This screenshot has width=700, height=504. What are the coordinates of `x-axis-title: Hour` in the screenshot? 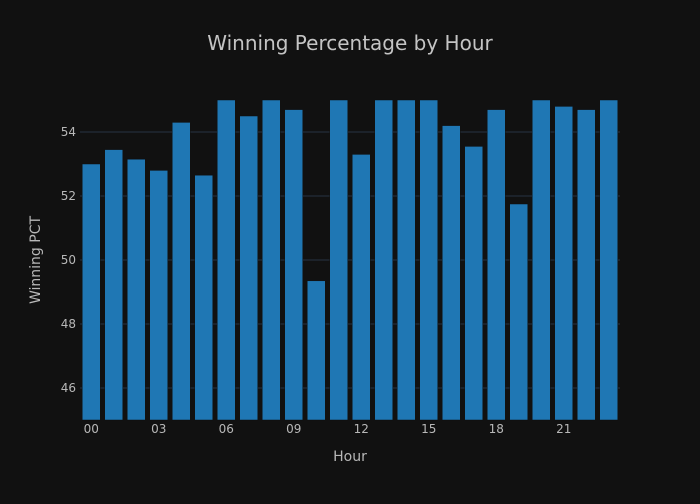 It's located at (350, 457).